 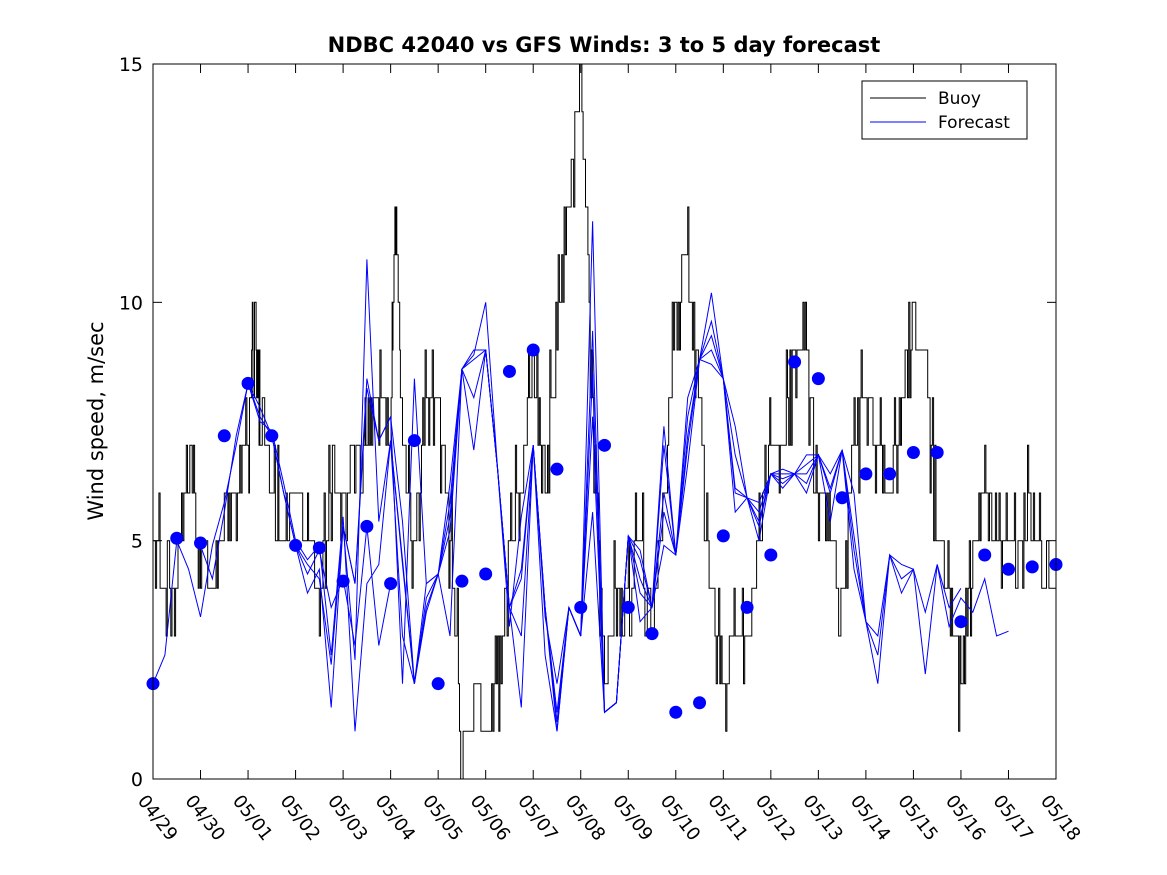 What do you see at coordinates (347, 818) in the screenshot?
I see `x-tick-label: 05/03` at bounding box center [347, 818].